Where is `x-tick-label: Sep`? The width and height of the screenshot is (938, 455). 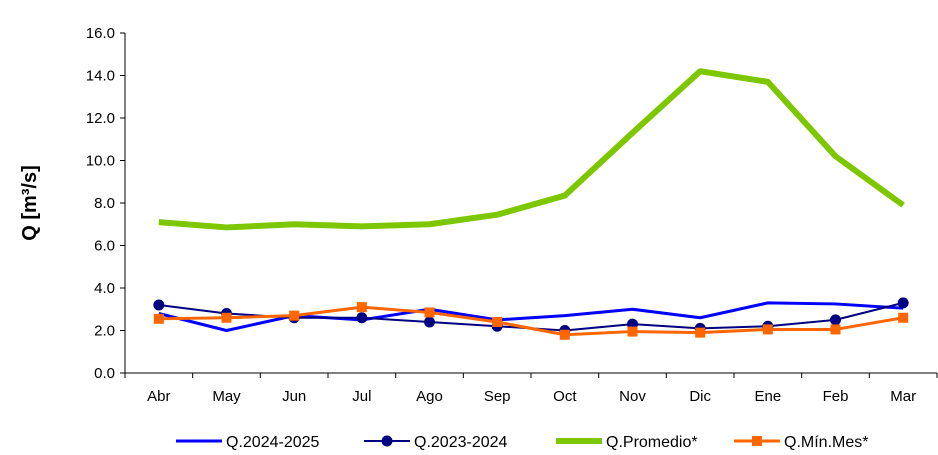
x-tick-label: Sep is located at coordinates (497, 396).